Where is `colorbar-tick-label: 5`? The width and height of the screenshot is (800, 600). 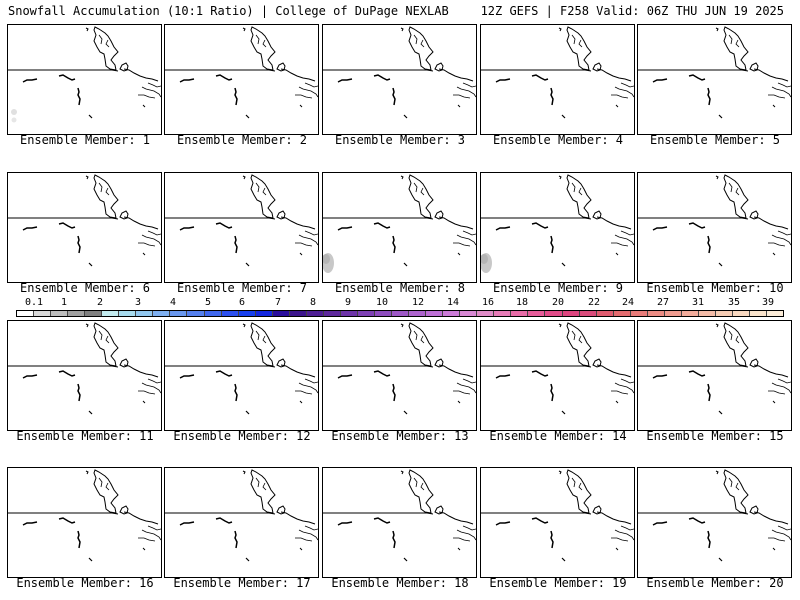 colorbar-tick-label: 5 is located at coordinates (208, 302).